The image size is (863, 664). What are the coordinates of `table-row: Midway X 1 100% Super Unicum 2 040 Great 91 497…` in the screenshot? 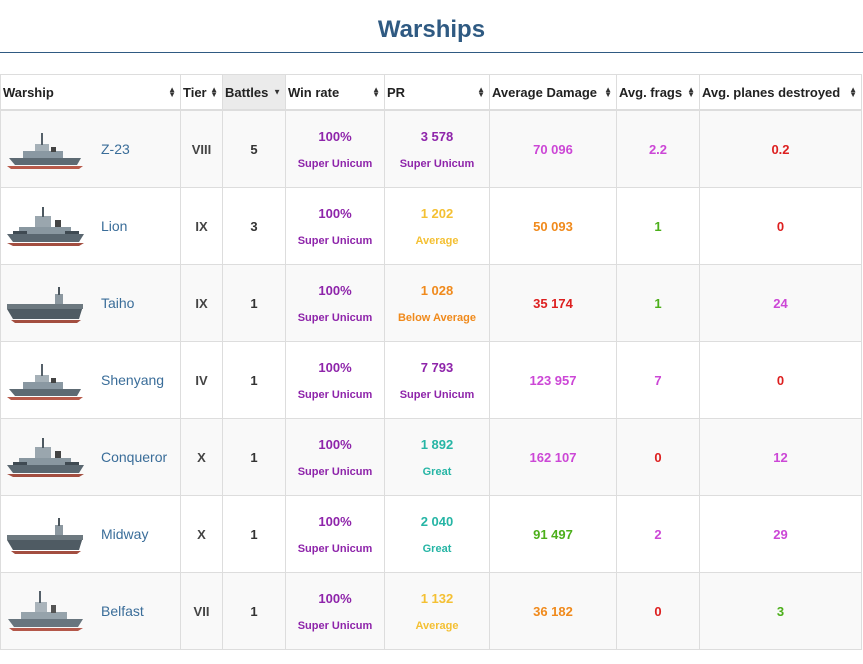 It's located at (431, 534).